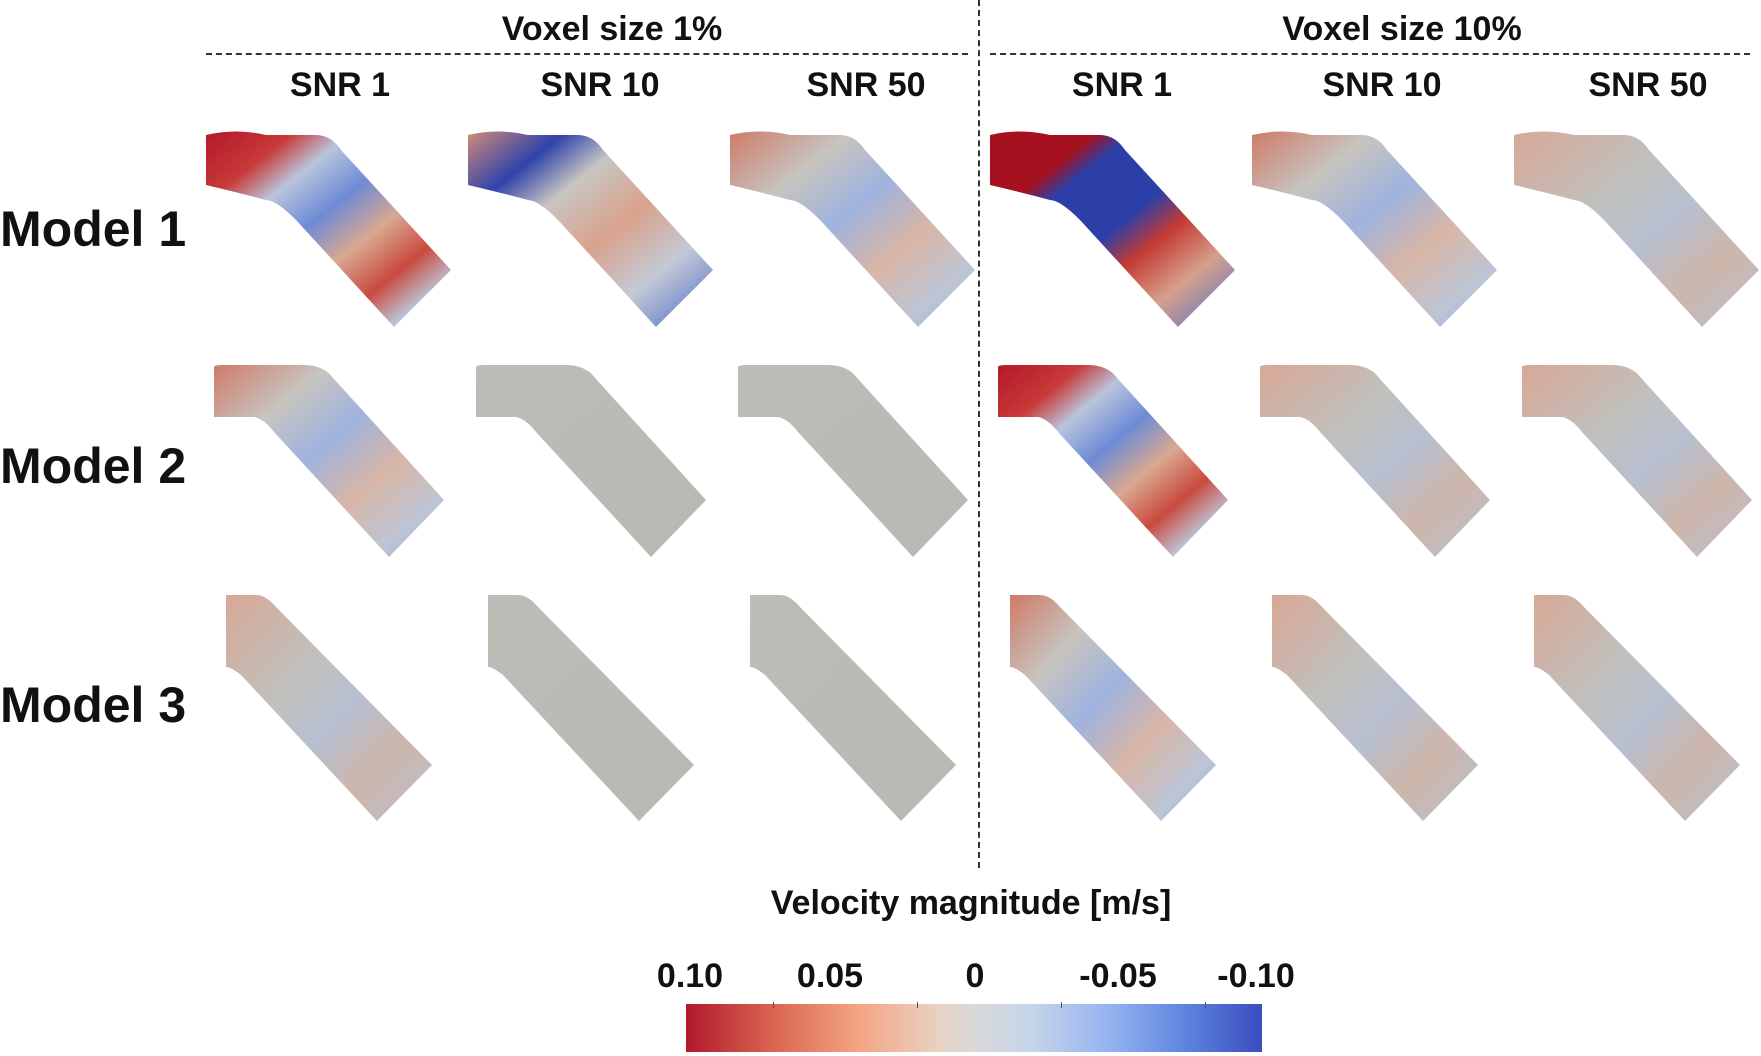  What do you see at coordinates (1374, 229) in the screenshot?
I see `panel-m1-v10-snr10` at bounding box center [1374, 229].